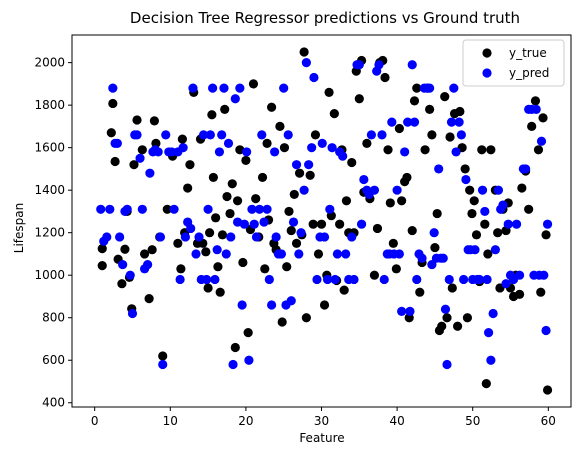 The image size is (580, 455). Describe the element at coordinates (95, 421) in the screenshot. I see `x-tick-label: 0` at that location.